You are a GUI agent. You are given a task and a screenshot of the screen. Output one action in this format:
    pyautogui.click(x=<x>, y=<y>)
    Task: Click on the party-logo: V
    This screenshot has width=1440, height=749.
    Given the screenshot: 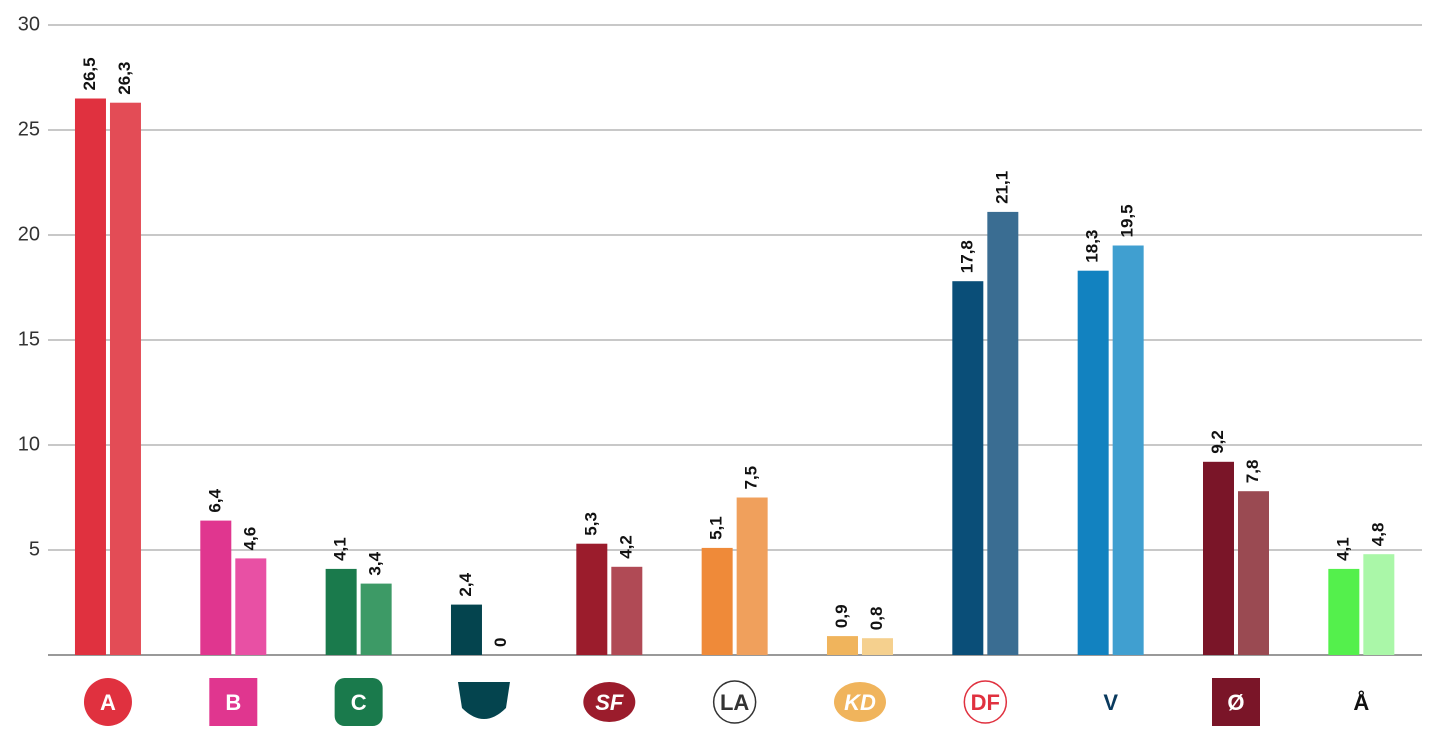 What is the action you would take?
    pyautogui.click(x=1110, y=702)
    